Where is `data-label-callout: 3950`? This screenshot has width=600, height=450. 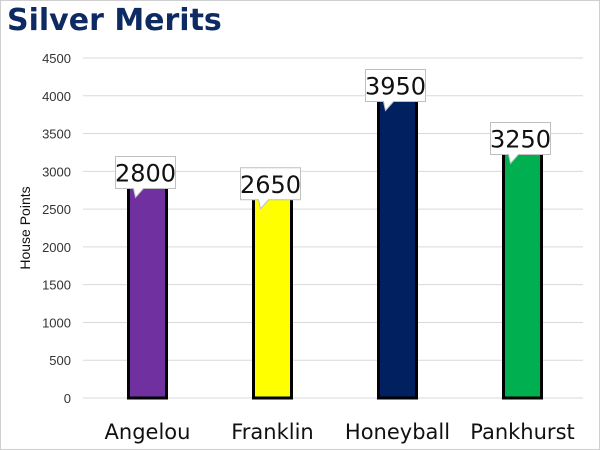 data-label-callout: 3950 is located at coordinates (395, 90).